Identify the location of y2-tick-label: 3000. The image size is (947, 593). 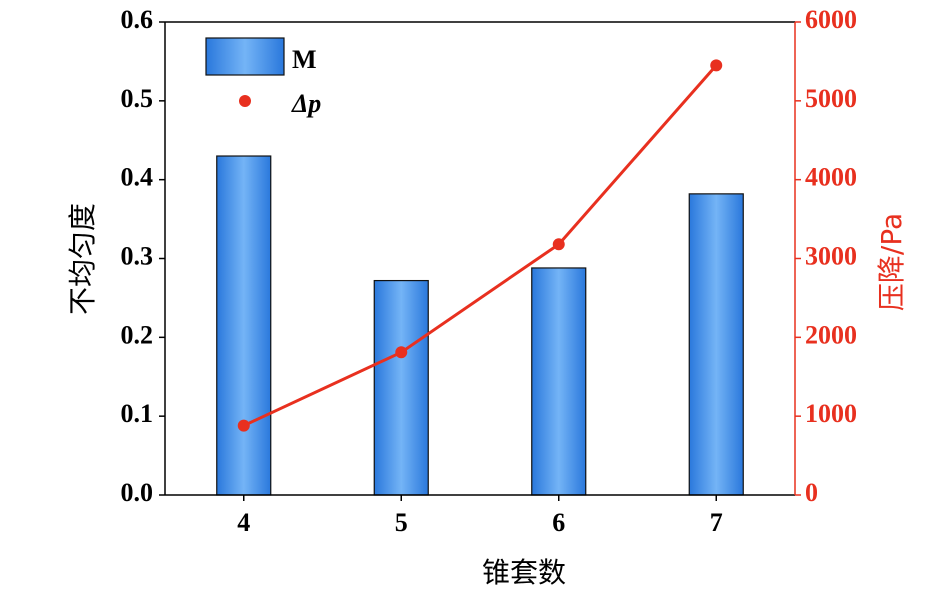
(831, 255).